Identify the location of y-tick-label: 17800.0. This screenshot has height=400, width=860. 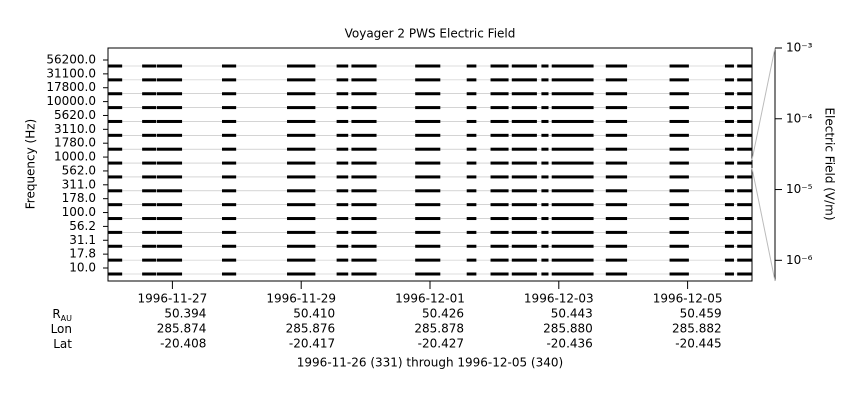
(71, 87).